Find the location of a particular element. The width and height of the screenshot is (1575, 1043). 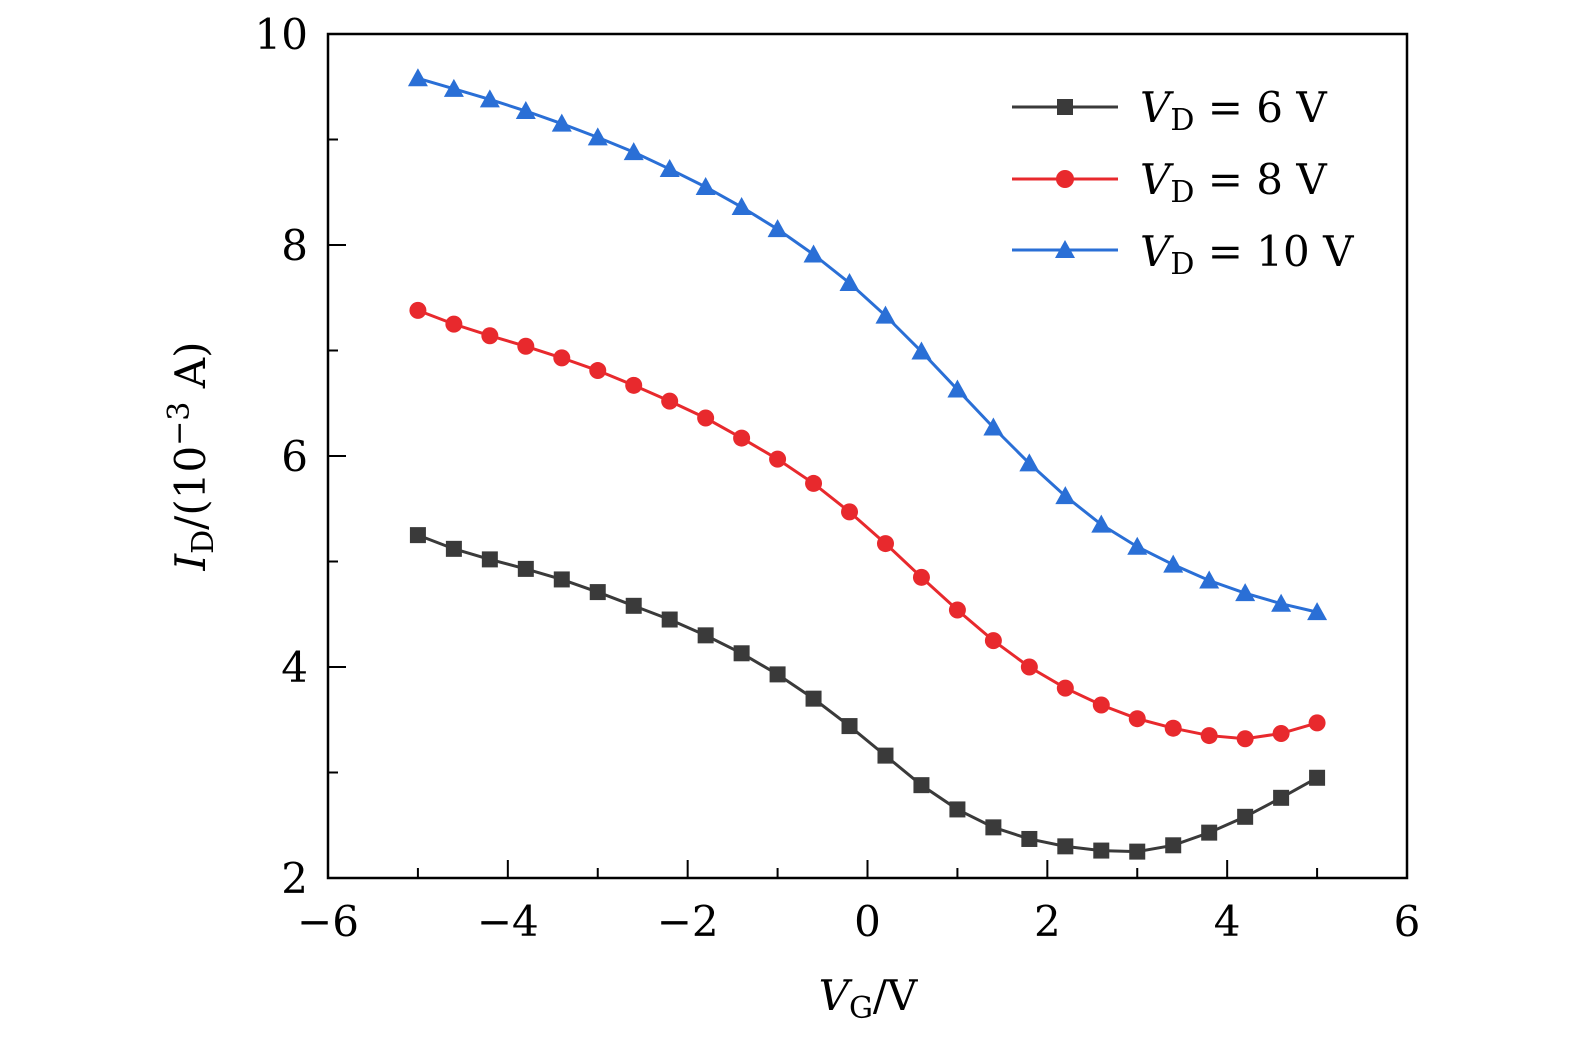

legend-entry-vd-10: VD = 10 V is located at coordinates (1183, 254).